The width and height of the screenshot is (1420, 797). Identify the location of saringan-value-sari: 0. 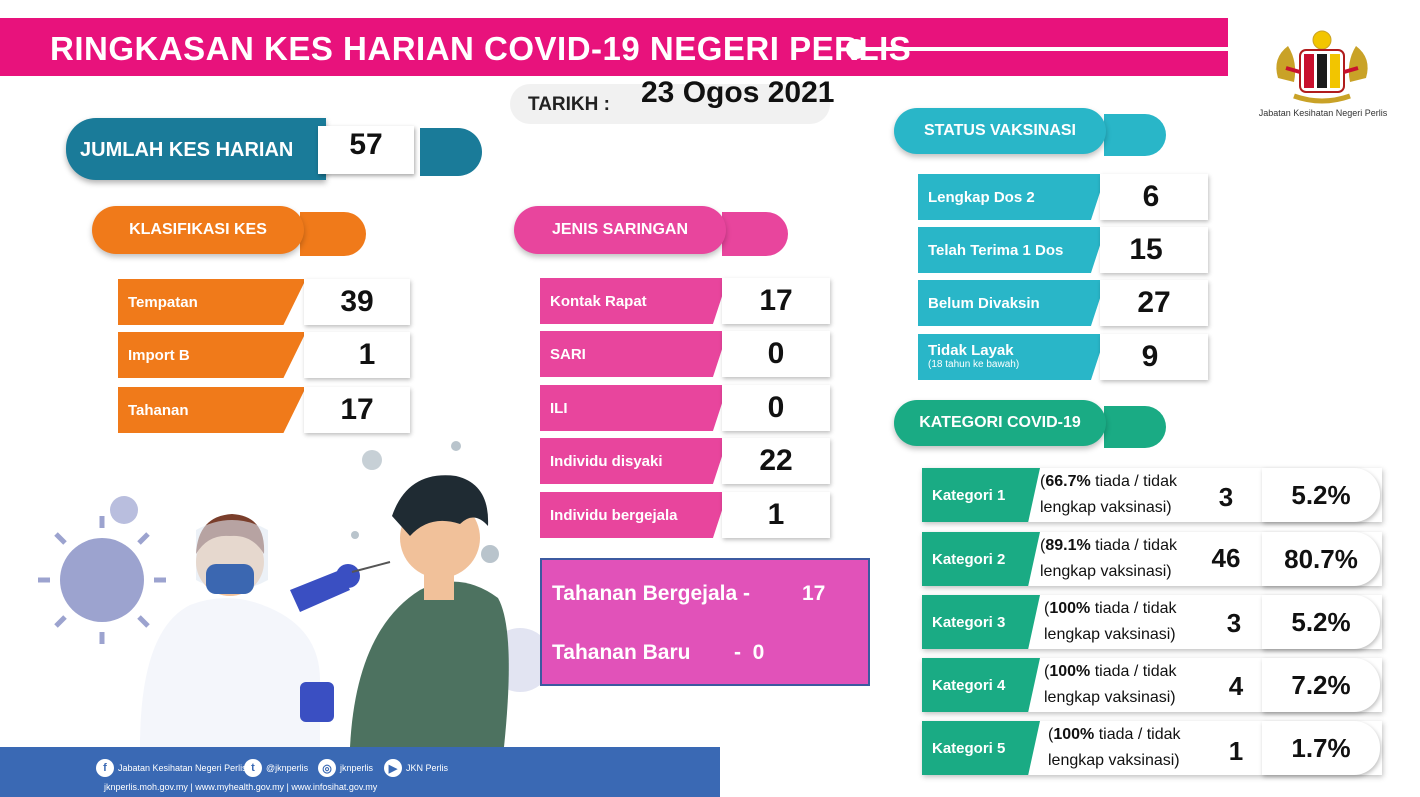
(776, 354).